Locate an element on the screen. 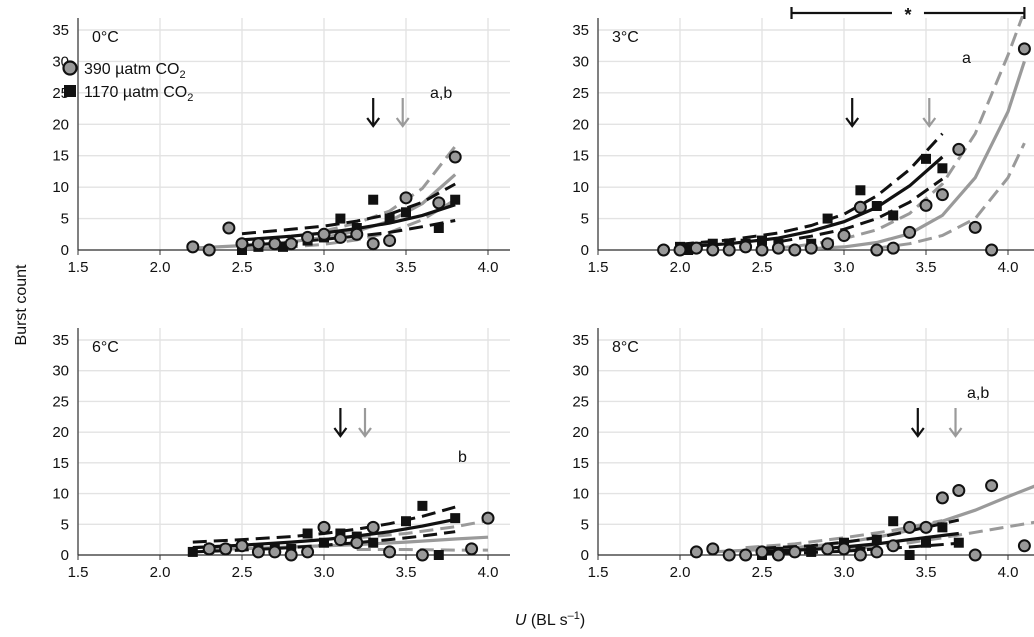 Image resolution: width=1034 pixels, height=637 pixels. panel-temperature-label: 6°C is located at coordinates (105, 347).